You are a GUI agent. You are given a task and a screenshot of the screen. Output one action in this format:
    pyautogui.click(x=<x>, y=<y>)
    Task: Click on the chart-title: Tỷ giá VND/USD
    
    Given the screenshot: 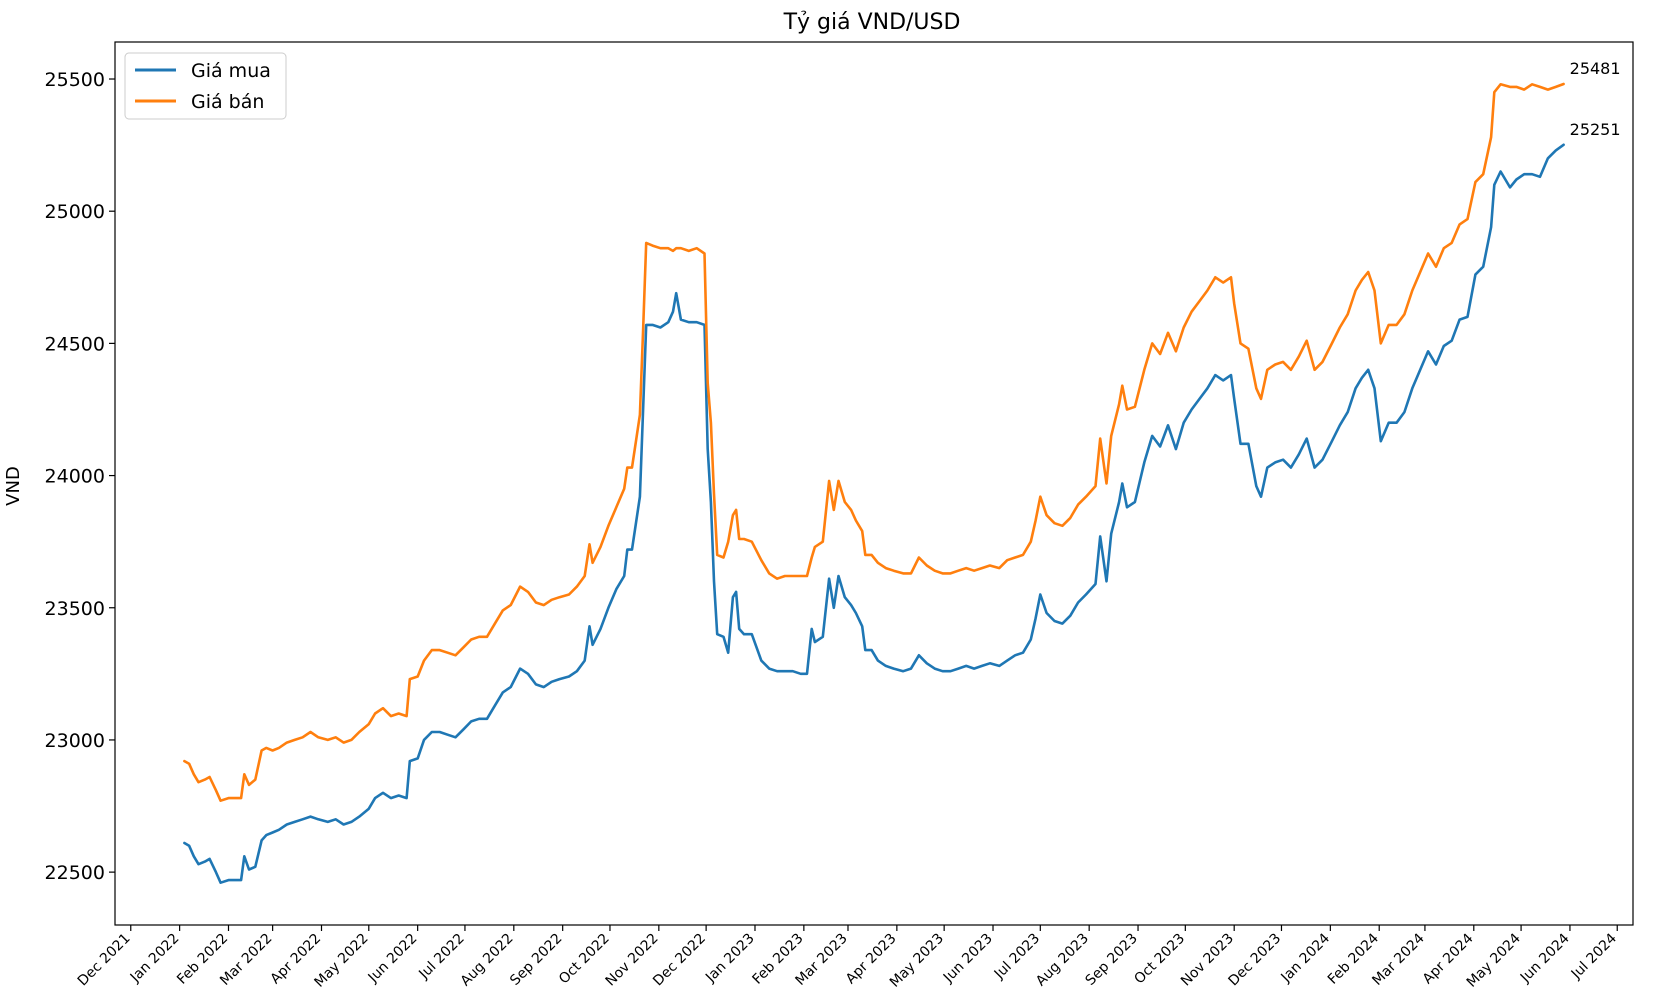 What is the action you would take?
    pyautogui.click(x=872, y=22)
    